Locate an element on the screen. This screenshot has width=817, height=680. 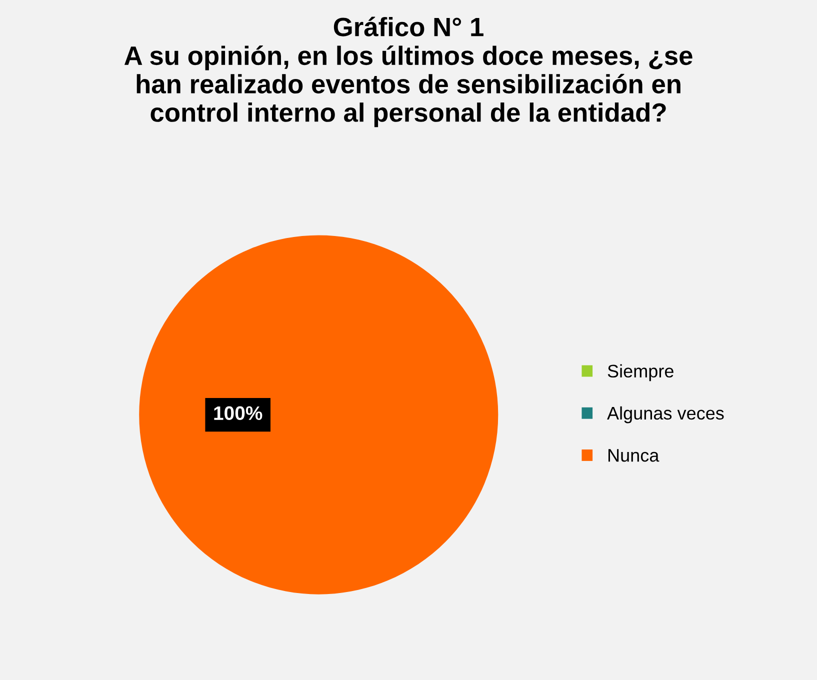
chart-title: Gráfico N° 1 A su opinión, en los últimos doce meses, ¿se han realizado eventos de sensibilización en control interno al personal de la entidad? is located at coordinates (408, 72).